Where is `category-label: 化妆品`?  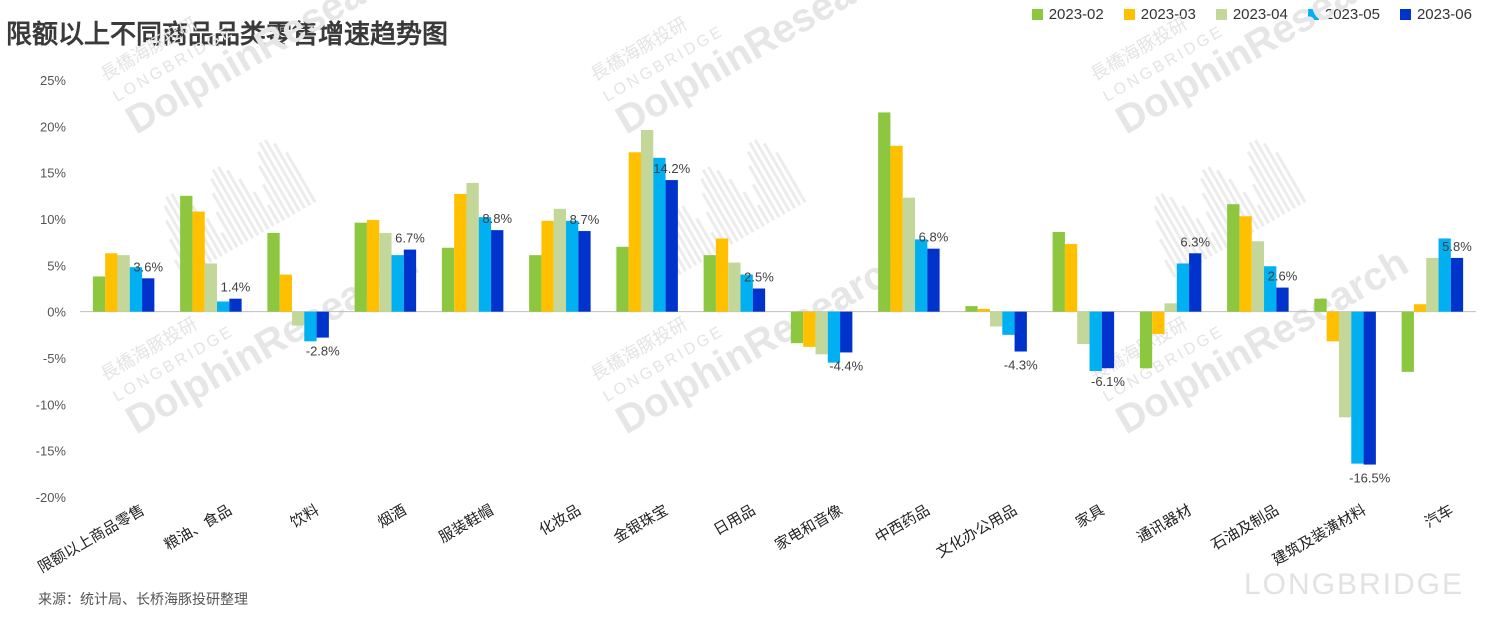
category-label: 化妆品 is located at coordinates (560, 520).